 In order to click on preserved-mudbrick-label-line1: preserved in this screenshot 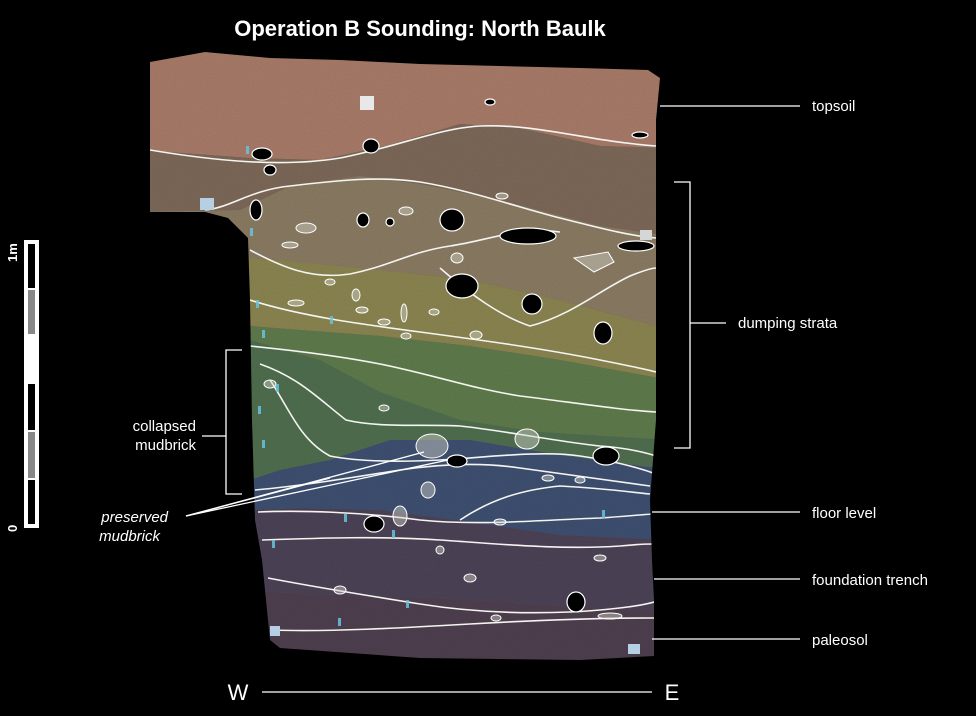, I will do `click(134, 517)`.